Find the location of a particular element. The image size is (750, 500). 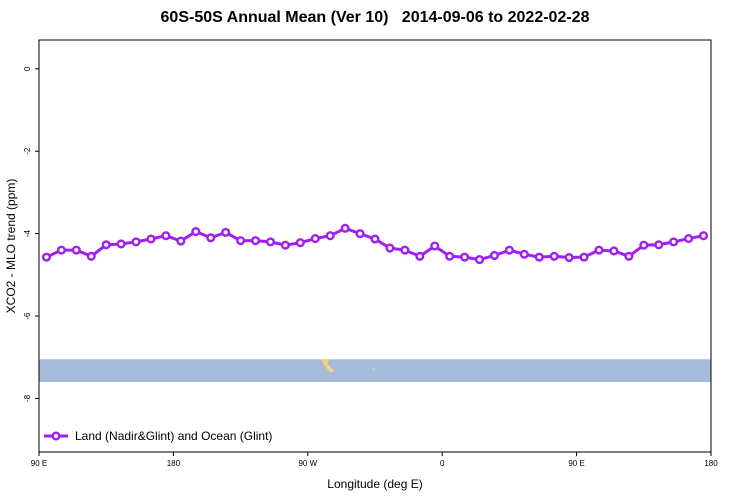

y-axis-title: XCO2 - MLO trend (ppm) is located at coordinates (11, 246).